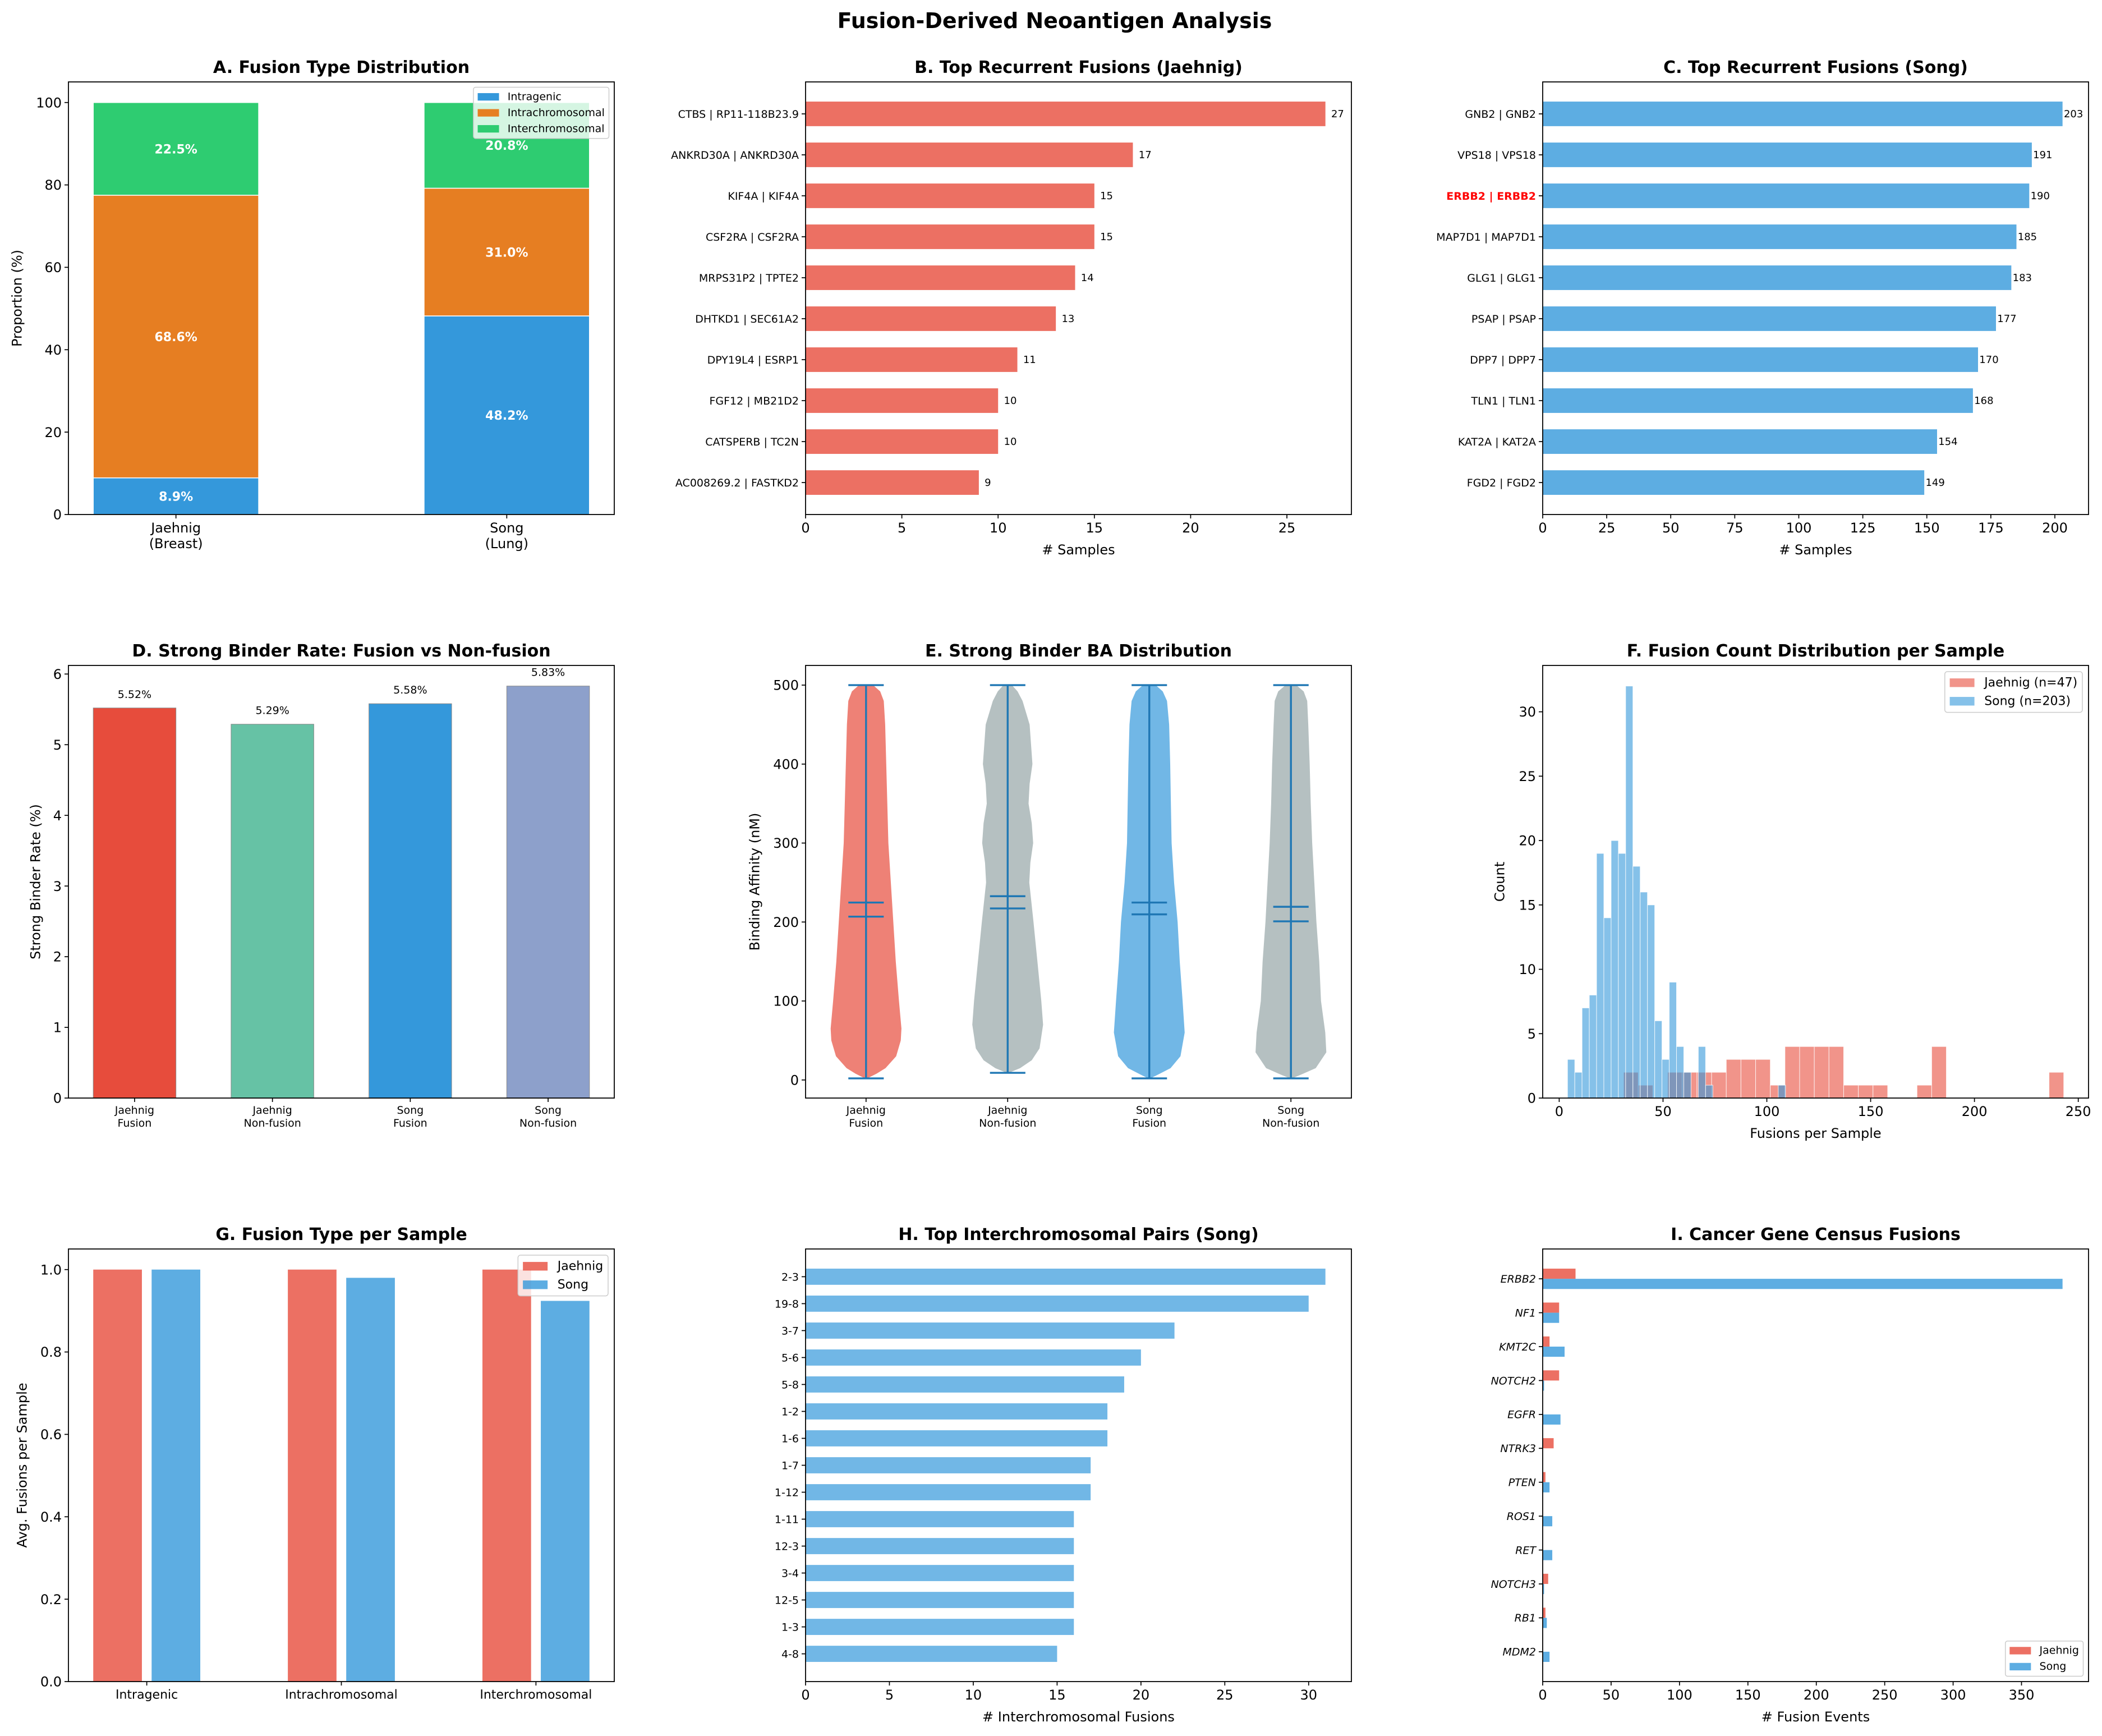 The image size is (2102, 1736). Describe the element at coordinates (1078, 1234) in the screenshot. I see `panel-title: H. Top Interchromosomal Pairs (Song)` at that location.